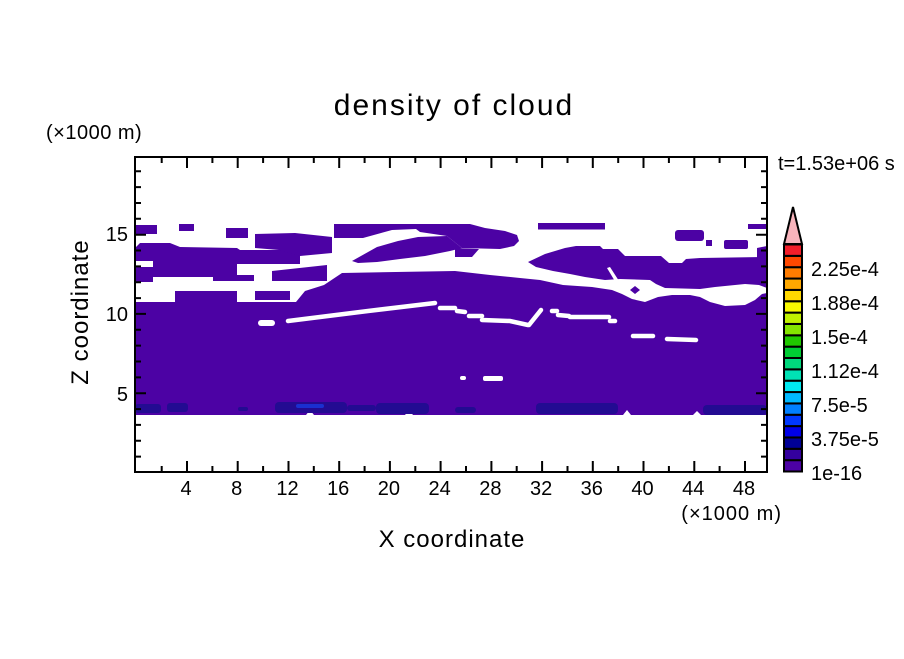  I want to click on svg-text: density of cloud, so click(454, 105).